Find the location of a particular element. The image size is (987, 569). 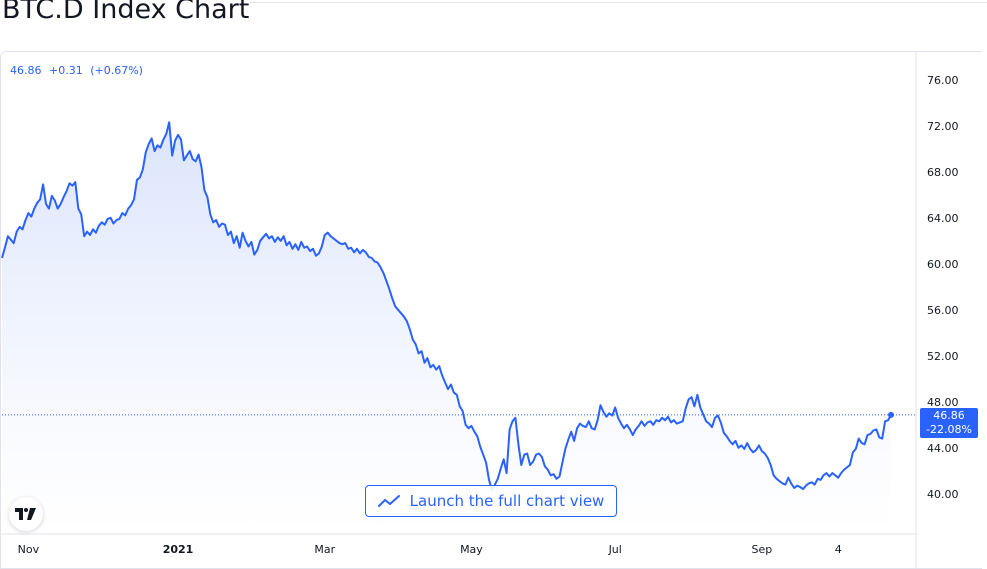

chart-legend: 46.86 +0.31 (+0.67%) is located at coordinates (78, 70).